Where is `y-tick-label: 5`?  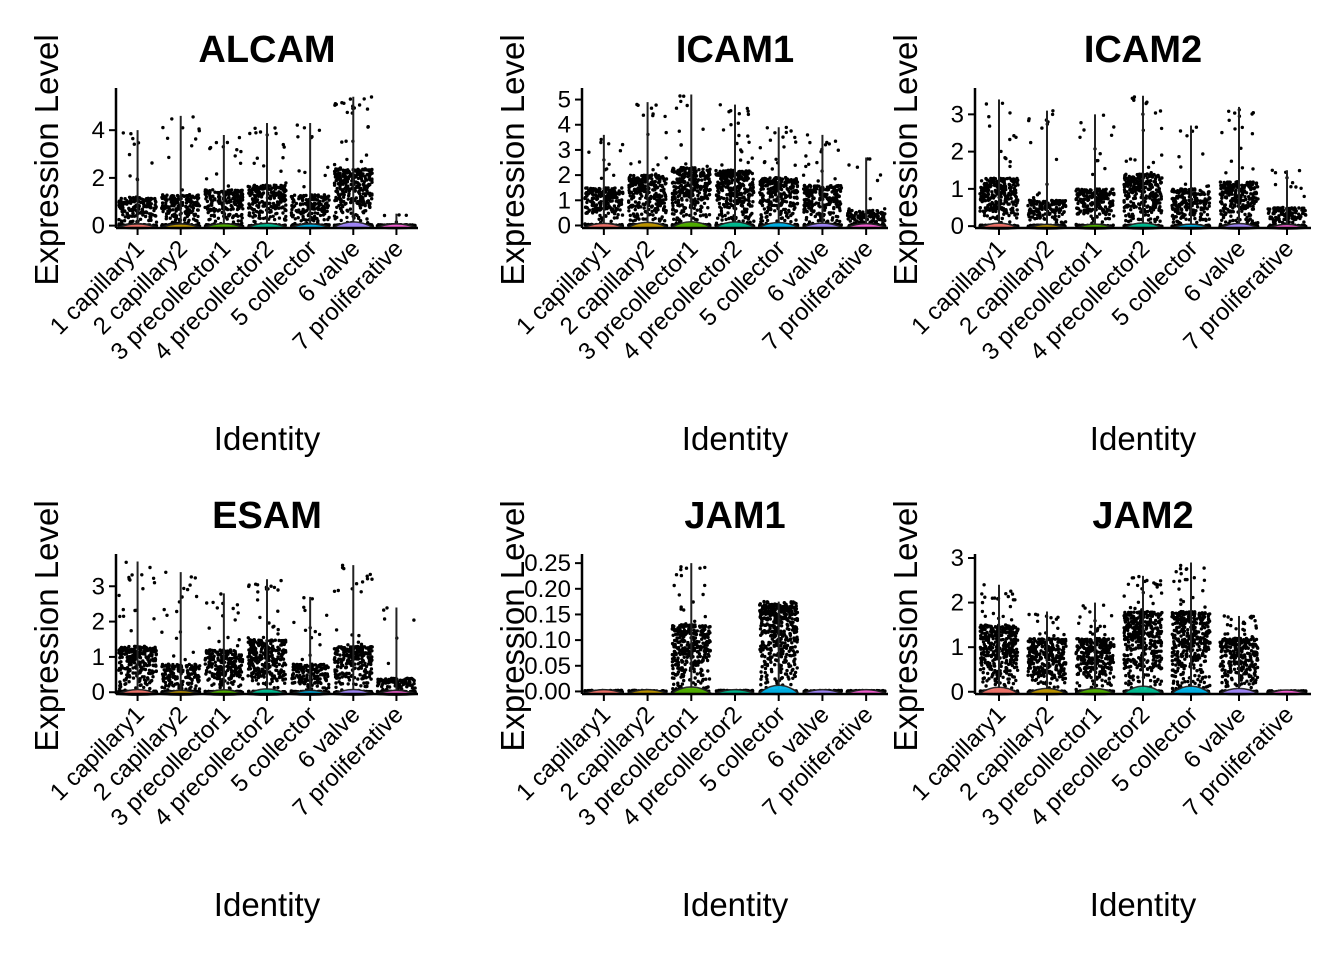
y-tick-label: 5 is located at coordinates (564, 100).